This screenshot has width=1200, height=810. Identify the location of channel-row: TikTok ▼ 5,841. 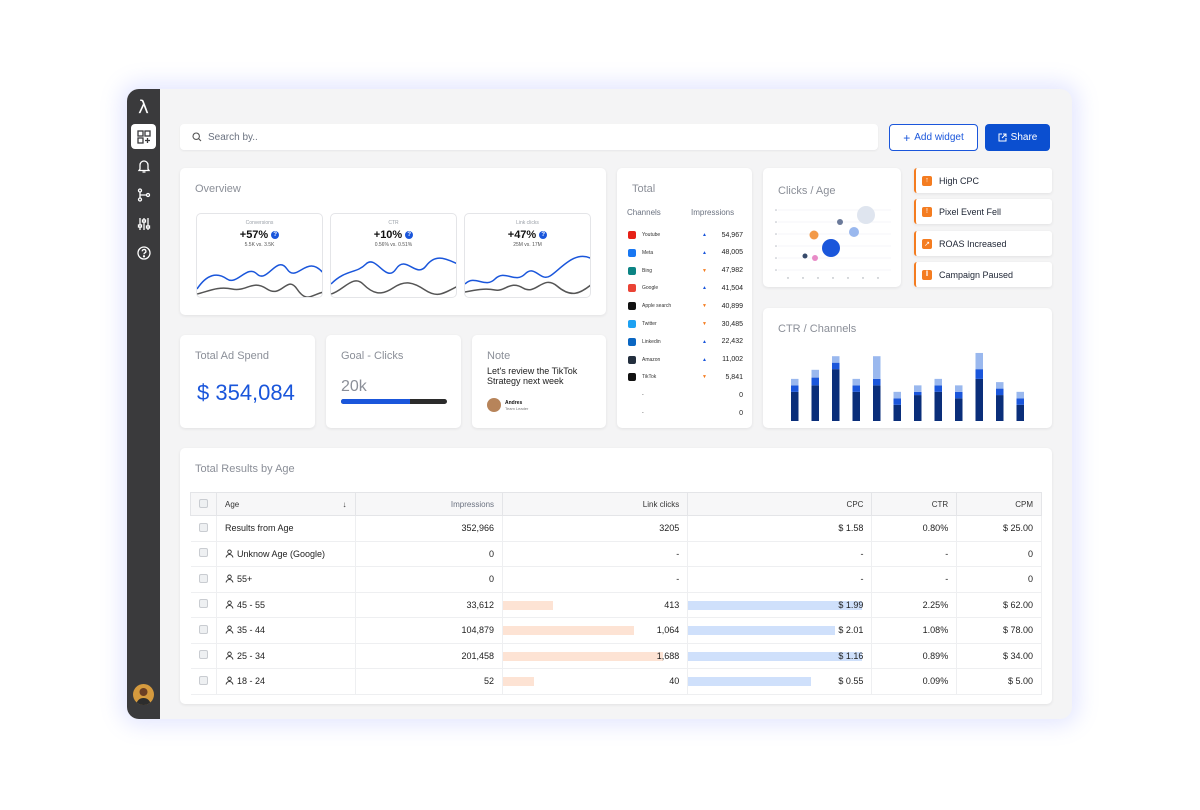
(685, 377).